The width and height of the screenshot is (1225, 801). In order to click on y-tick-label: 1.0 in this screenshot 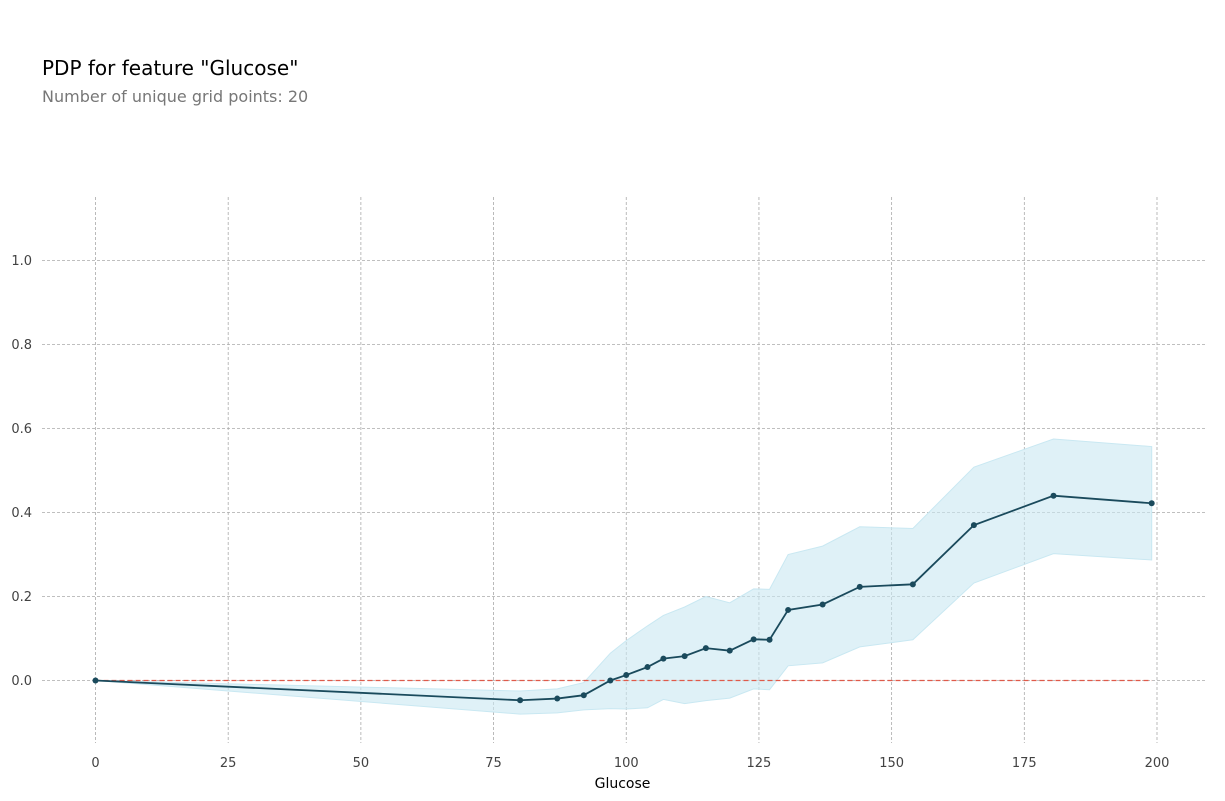, I will do `click(21, 261)`.